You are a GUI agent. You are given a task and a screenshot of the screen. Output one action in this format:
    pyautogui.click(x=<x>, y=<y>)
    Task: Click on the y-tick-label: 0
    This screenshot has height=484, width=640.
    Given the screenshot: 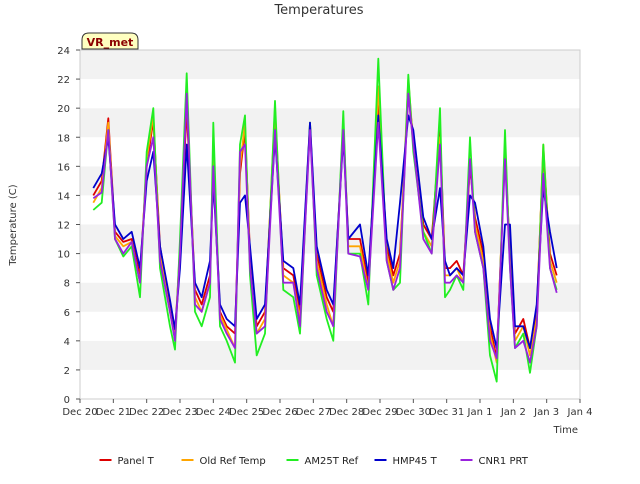 What is the action you would take?
    pyautogui.click(x=67, y=400)
    